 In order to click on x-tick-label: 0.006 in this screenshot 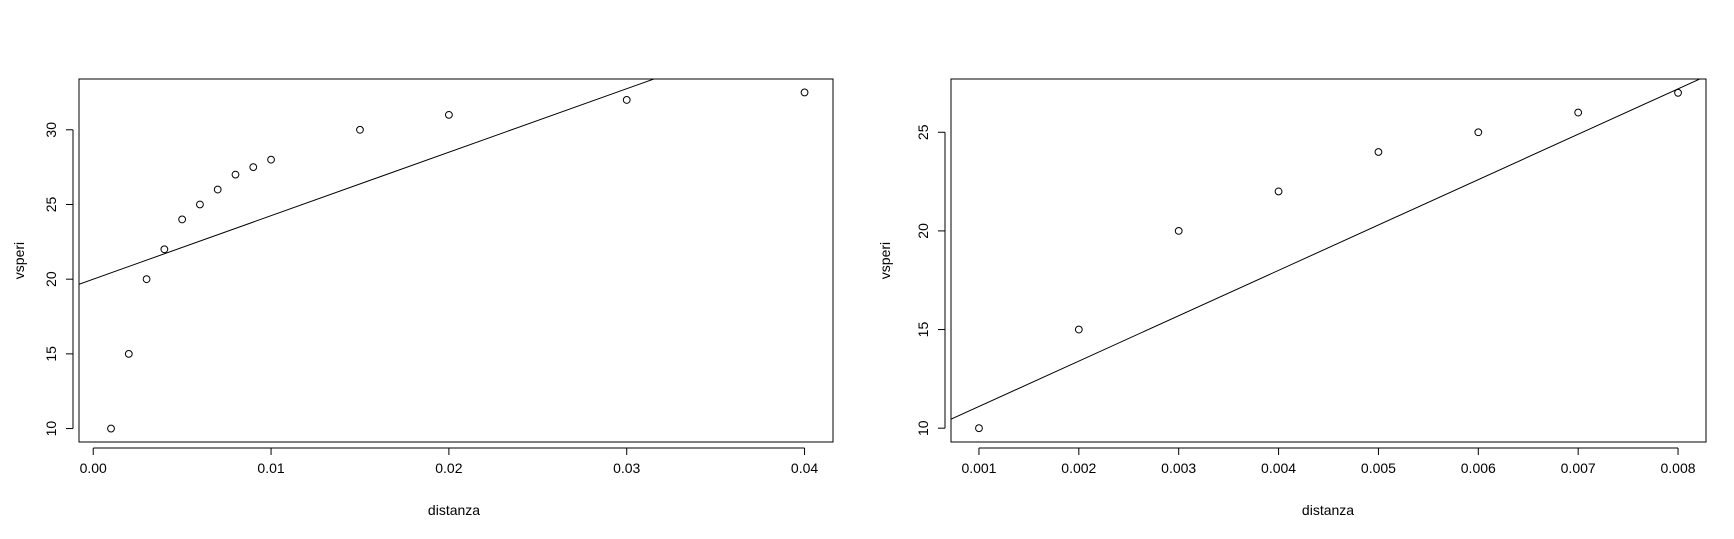, I will do `click(1478, 468)`.